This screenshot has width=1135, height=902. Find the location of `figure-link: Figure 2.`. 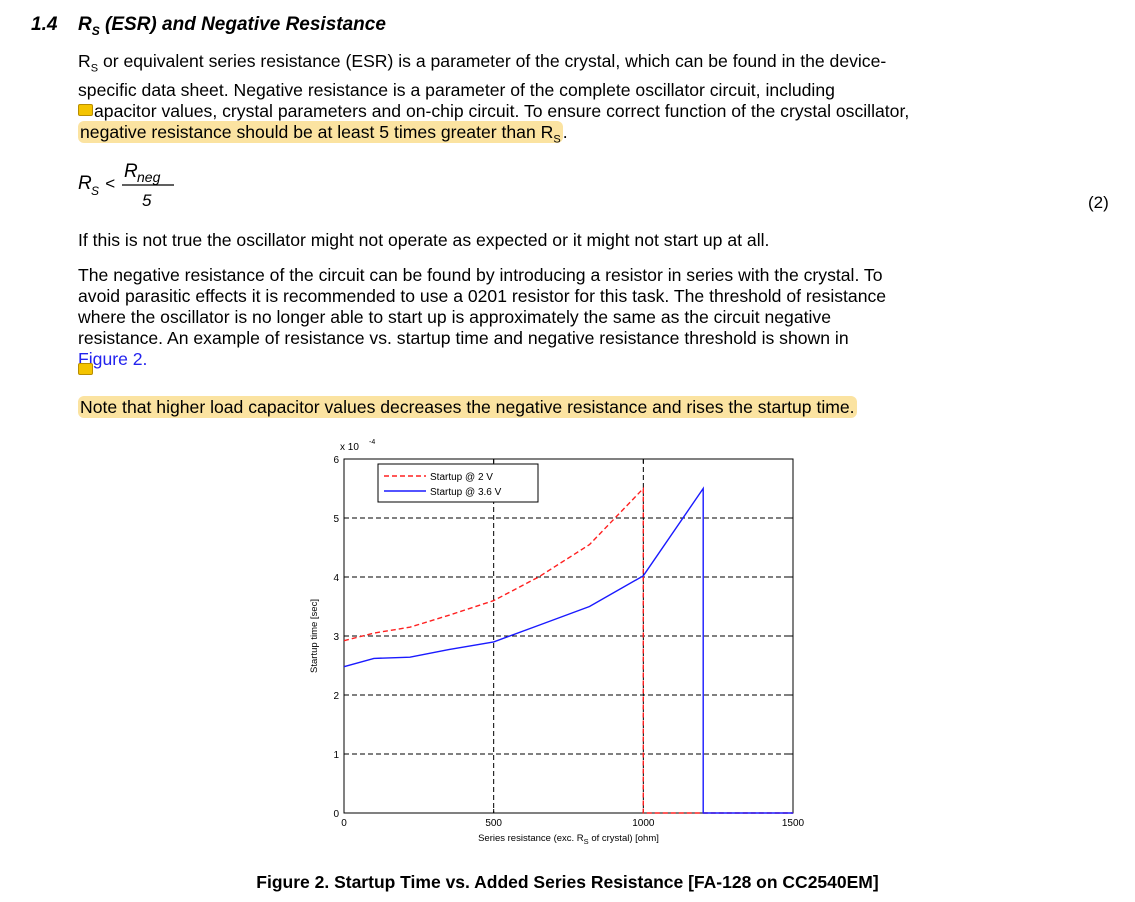

figure-link: Figure 2. is located at coordinates (113, 359).